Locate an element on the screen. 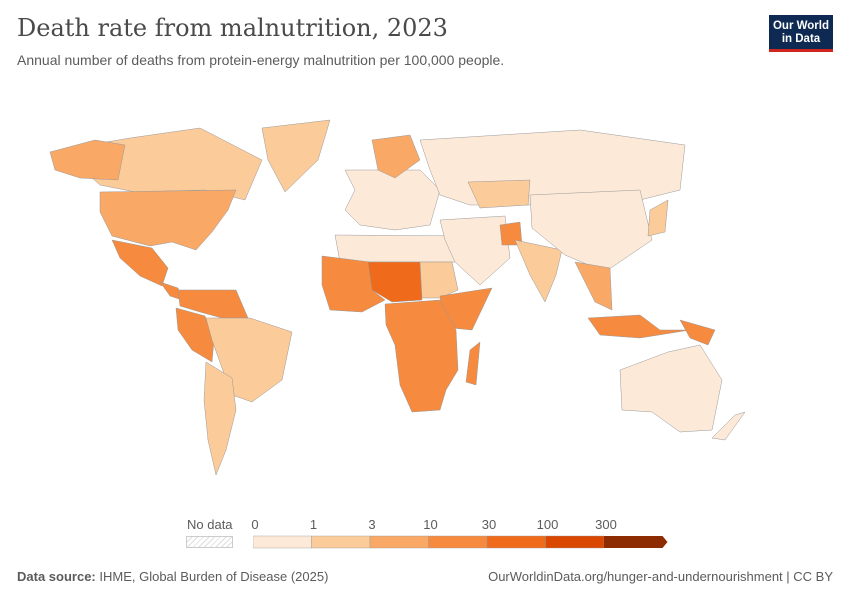 Image resolution: width=850 pixels, height=600 pixels. country-japan is located at coordinates (658, 218).